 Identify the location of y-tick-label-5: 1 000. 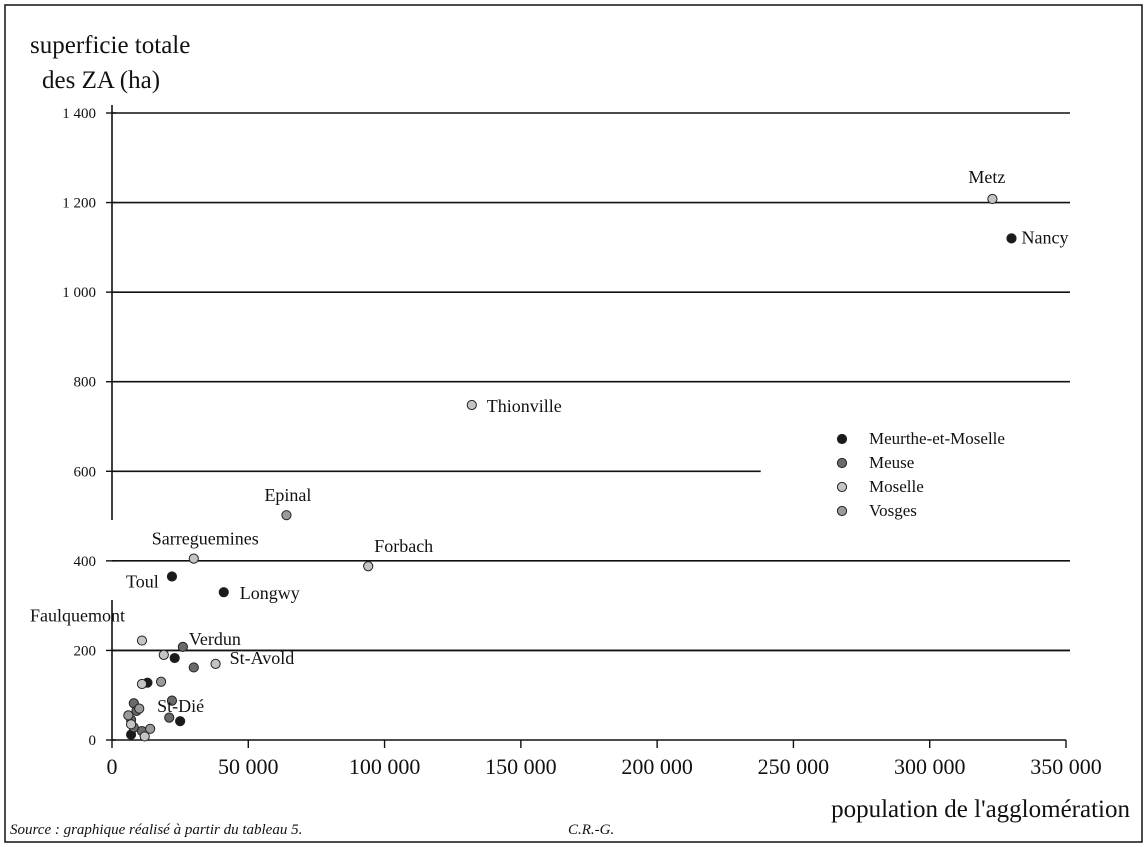
(79, 293).